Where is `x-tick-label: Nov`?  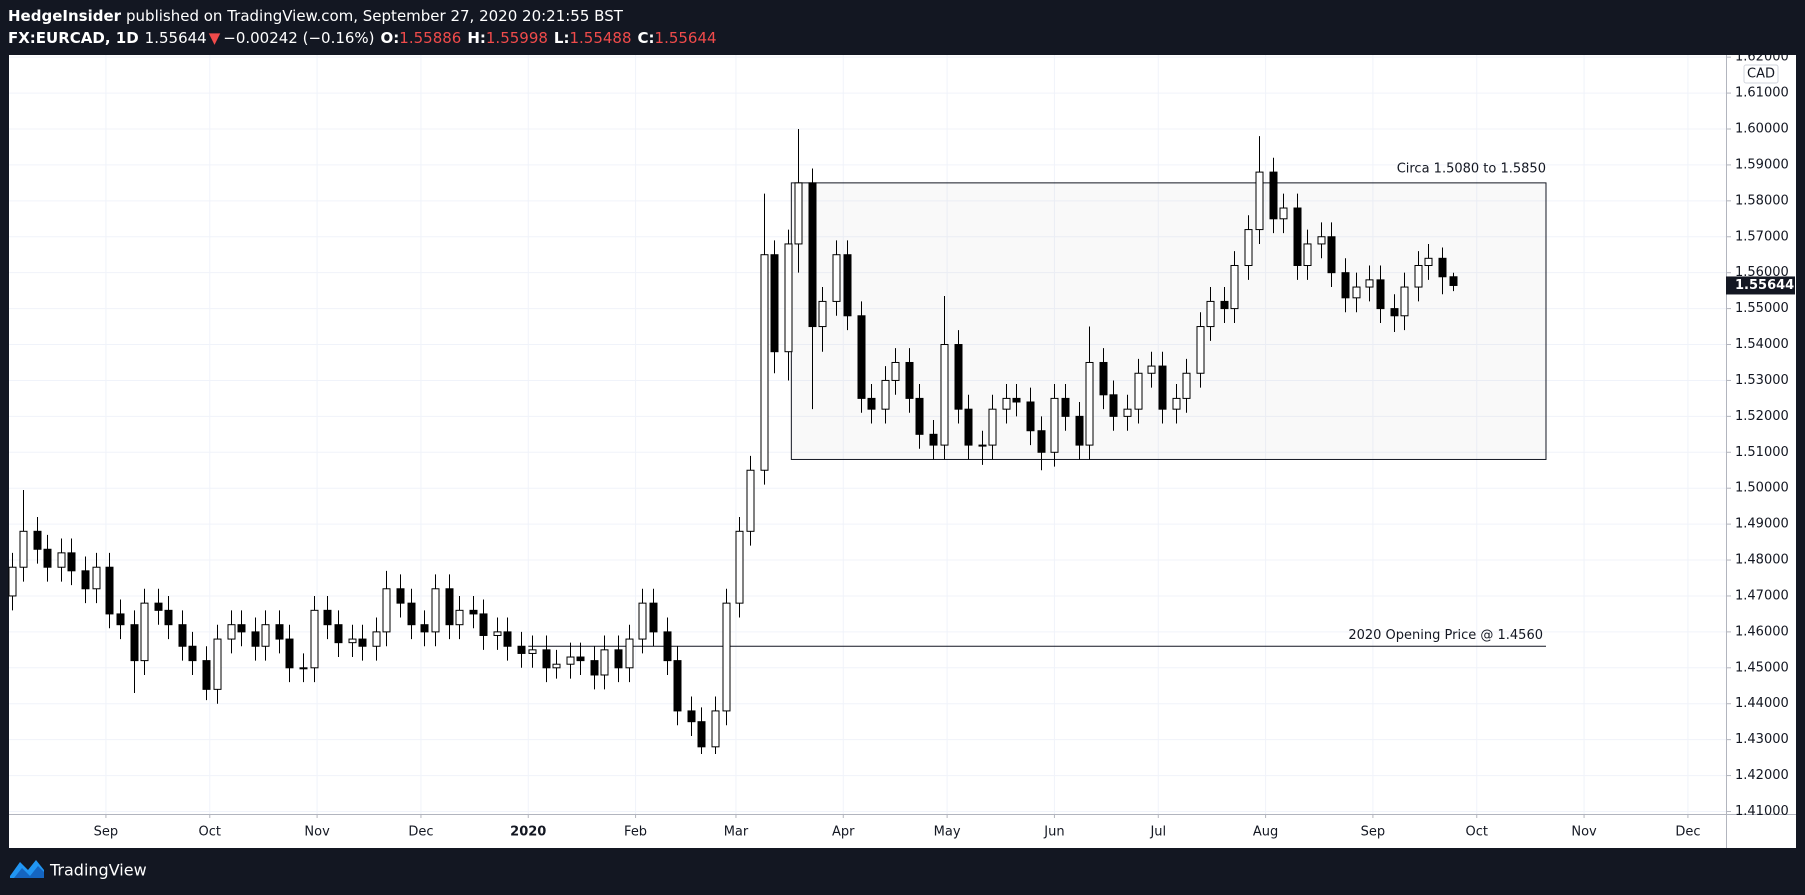
x-tick-label: Nov is located at coordinates (1584, 832).